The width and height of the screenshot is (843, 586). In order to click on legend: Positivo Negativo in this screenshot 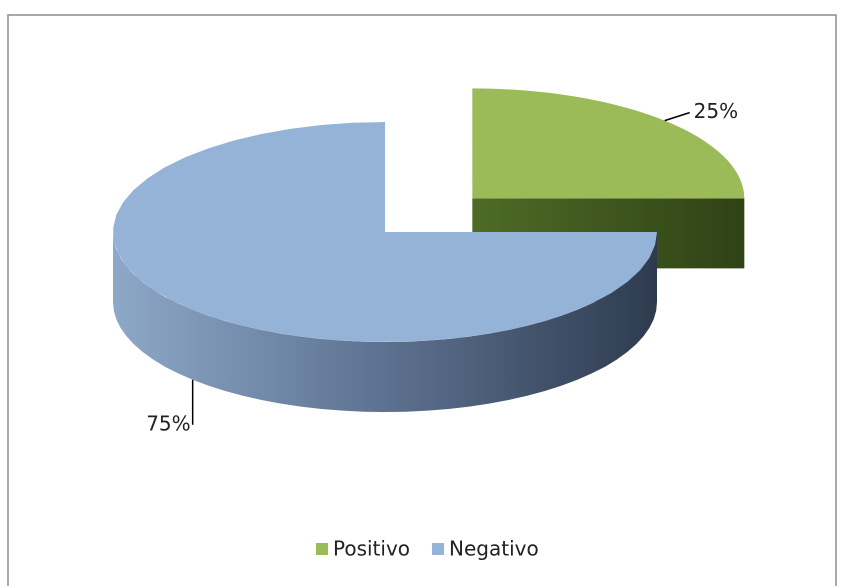, I will do `click(427, 549)`.